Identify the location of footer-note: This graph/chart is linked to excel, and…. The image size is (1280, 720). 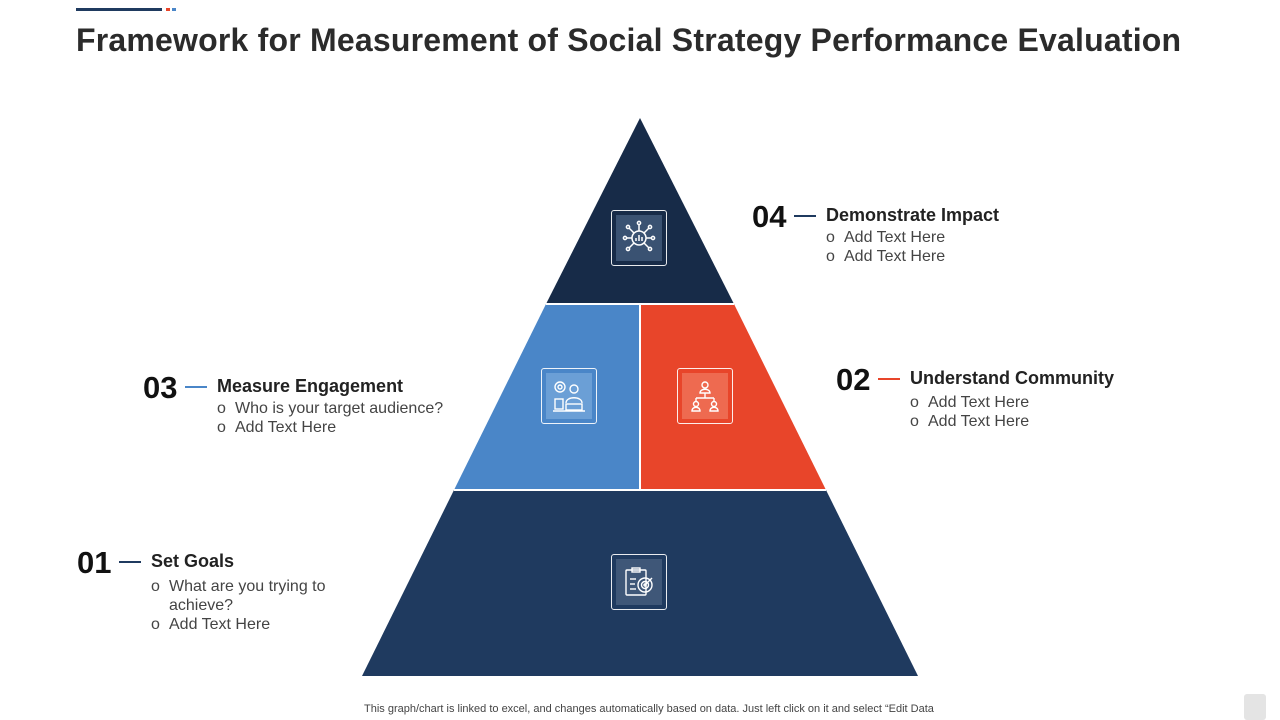
(649, 709).